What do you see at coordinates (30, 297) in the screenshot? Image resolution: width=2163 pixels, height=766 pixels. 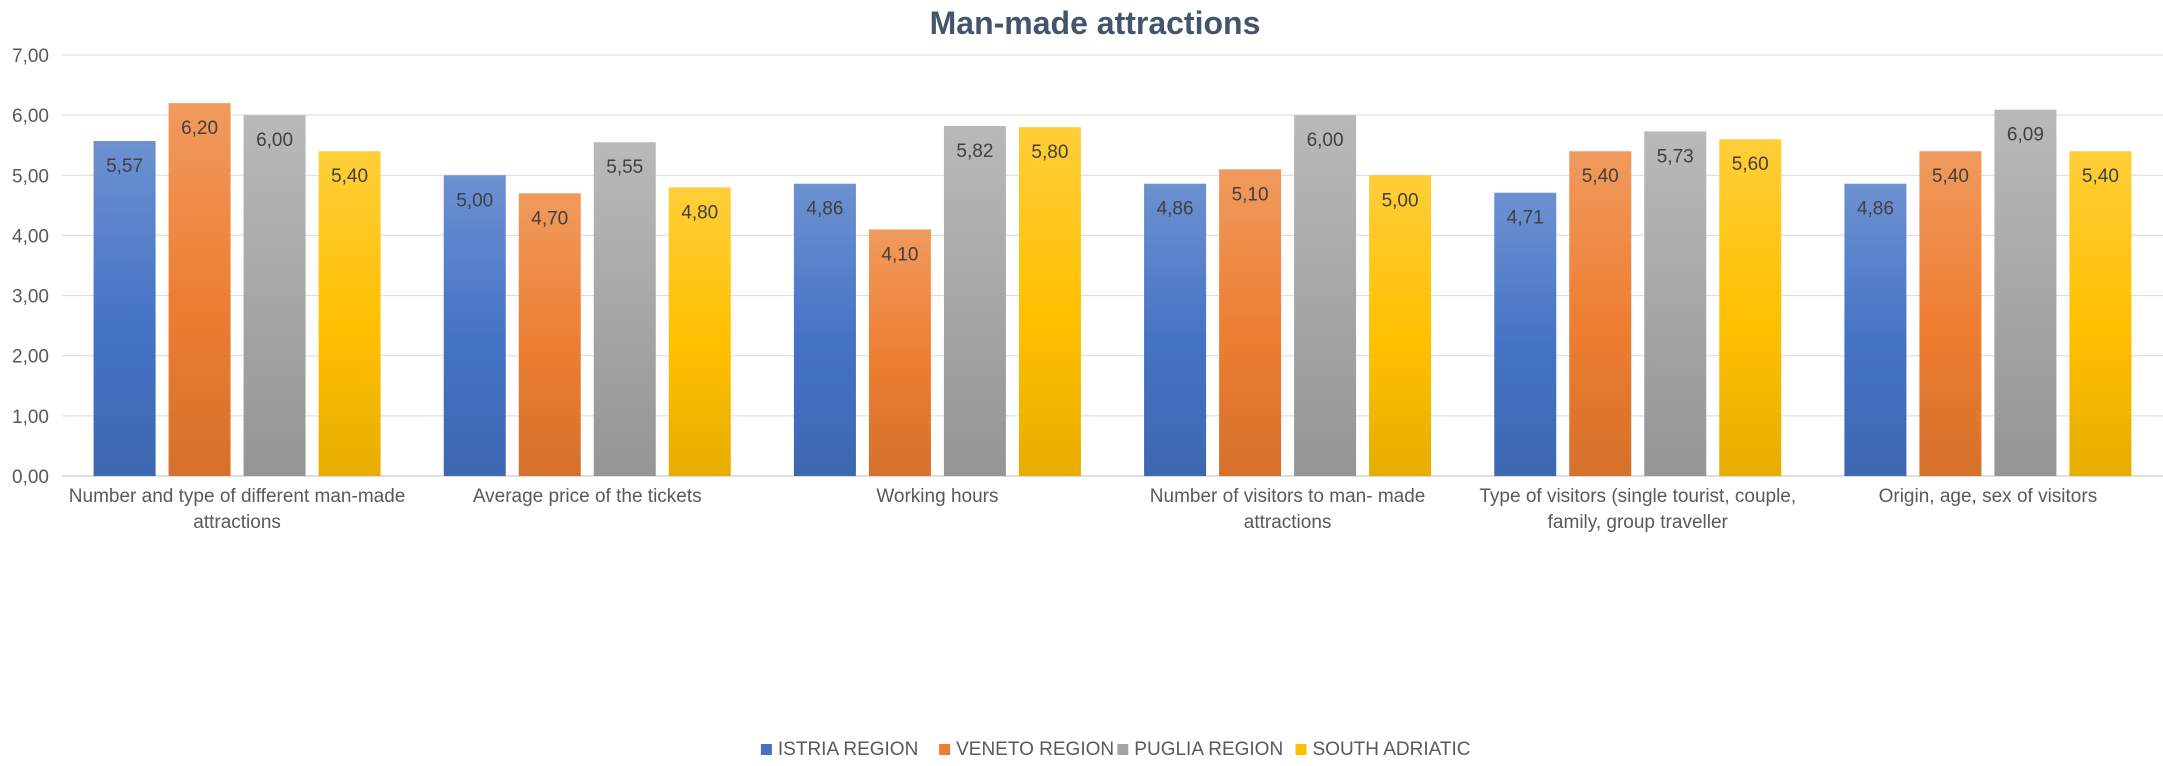 I see `y-tick-label: 3,00` at bounding box center [30, 297].